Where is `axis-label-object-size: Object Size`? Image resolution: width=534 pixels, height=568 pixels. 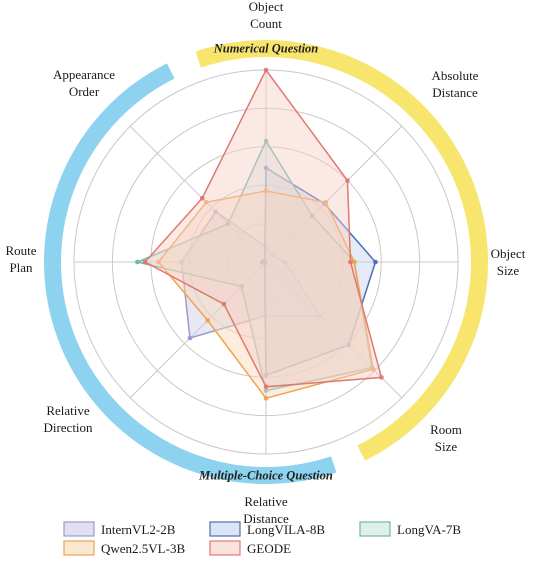 axis-label-object-size: Object Size is located at coordinates (508, 262).